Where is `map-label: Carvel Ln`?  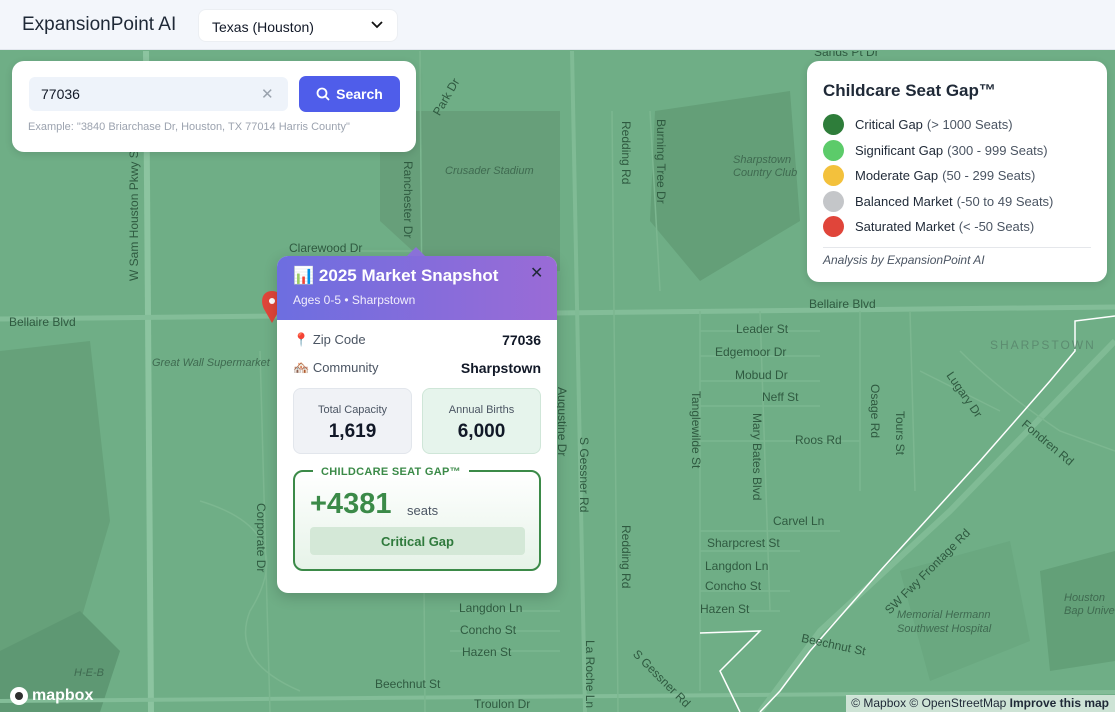
map-label: Carvel Ln is located at coordinates (799, 521).